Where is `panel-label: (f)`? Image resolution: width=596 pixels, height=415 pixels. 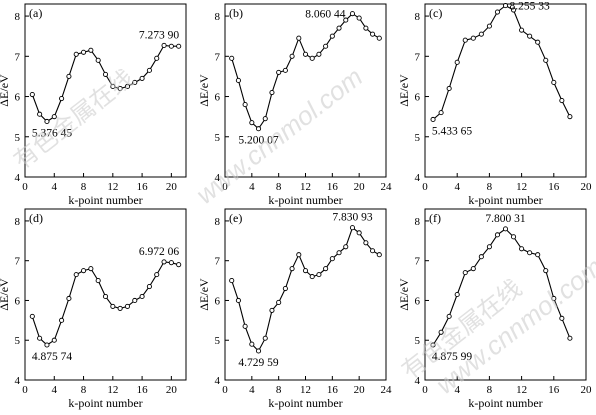
panel-label: (f) is located at coordinates (435, 218).